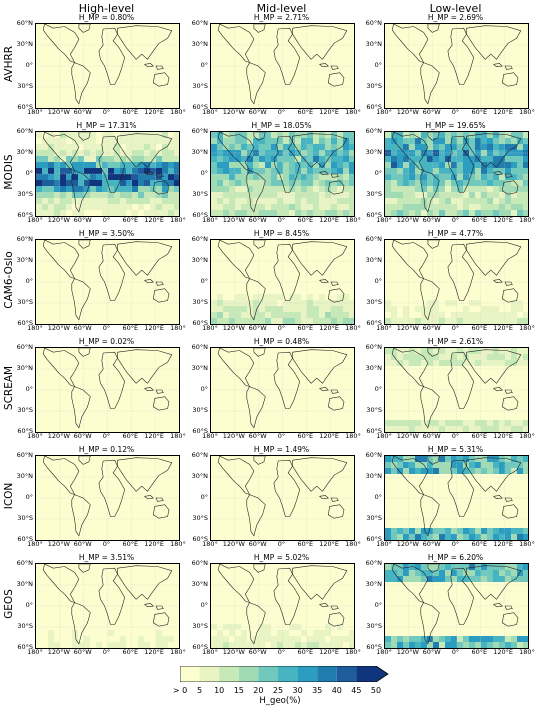 The height and width of the screenshot is (708, 550). I want to click on x-tick-label: 120°W, so click(58, 652).